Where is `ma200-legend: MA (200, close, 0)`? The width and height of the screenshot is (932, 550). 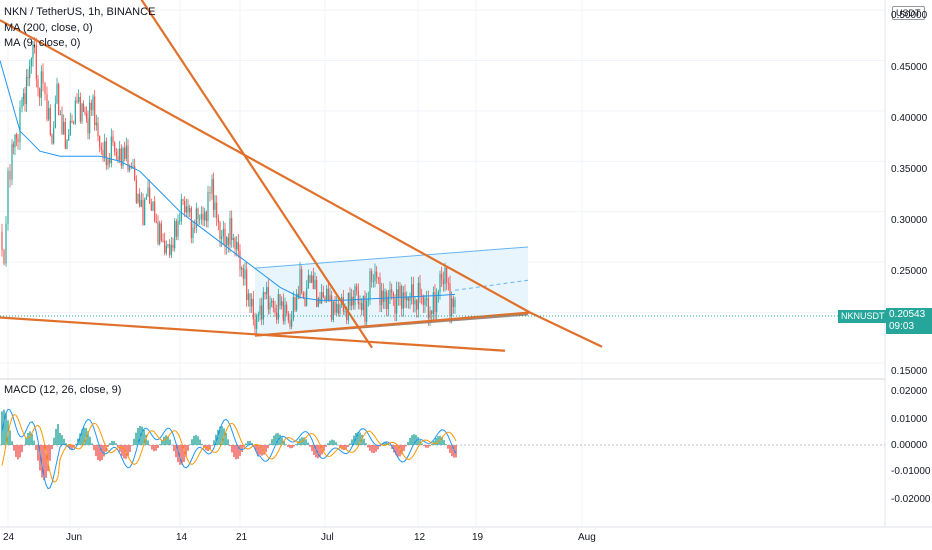
ma200-legend: MA (200, close, 0) is located at coordinates (48, 28).